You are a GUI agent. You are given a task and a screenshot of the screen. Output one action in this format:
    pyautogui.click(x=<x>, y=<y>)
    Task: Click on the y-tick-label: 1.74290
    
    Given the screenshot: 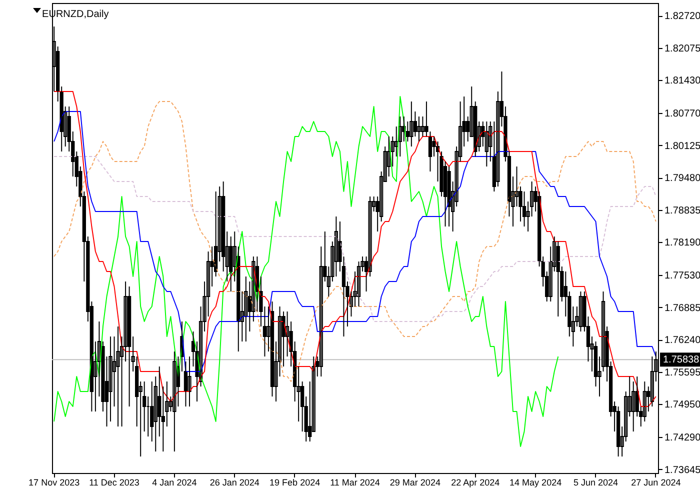 What is the action you would take?
    pyautogui.click(x=682, y=438)
    